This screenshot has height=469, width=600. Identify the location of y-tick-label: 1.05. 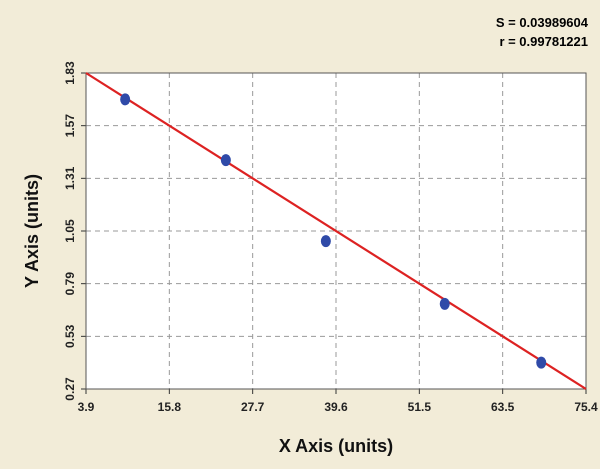
(70, 231).